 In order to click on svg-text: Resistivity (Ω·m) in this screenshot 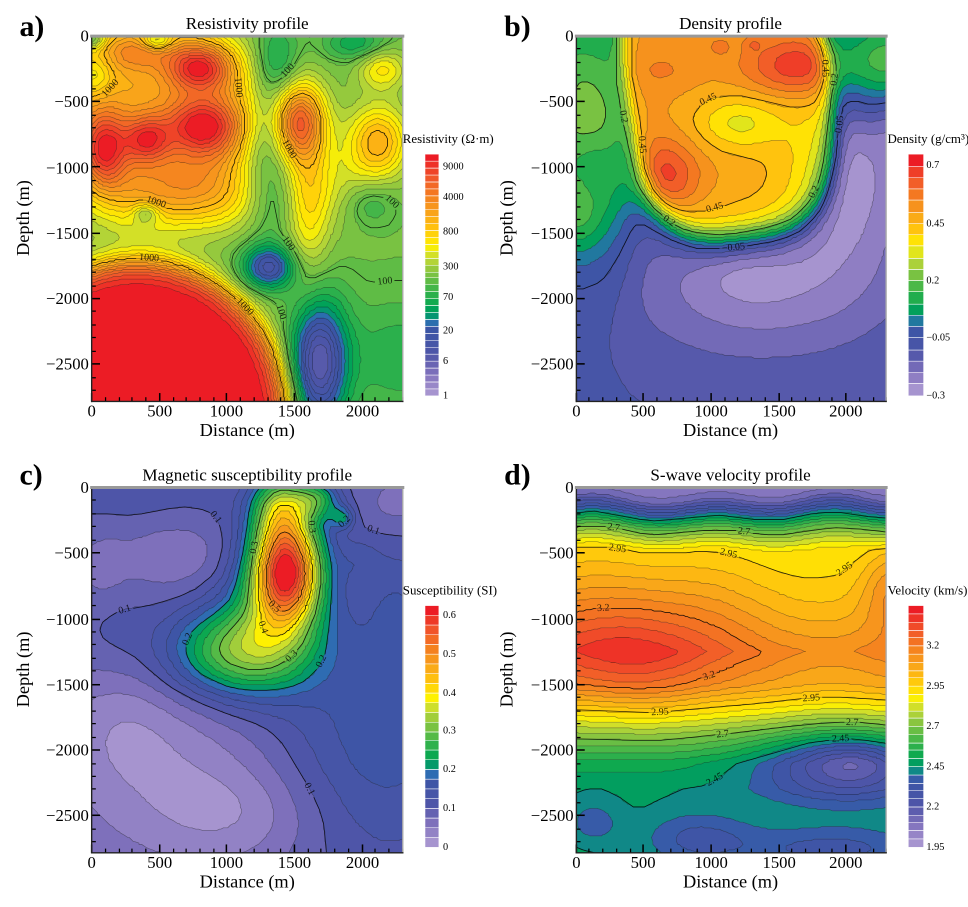, I will do `click(448, 138)`.